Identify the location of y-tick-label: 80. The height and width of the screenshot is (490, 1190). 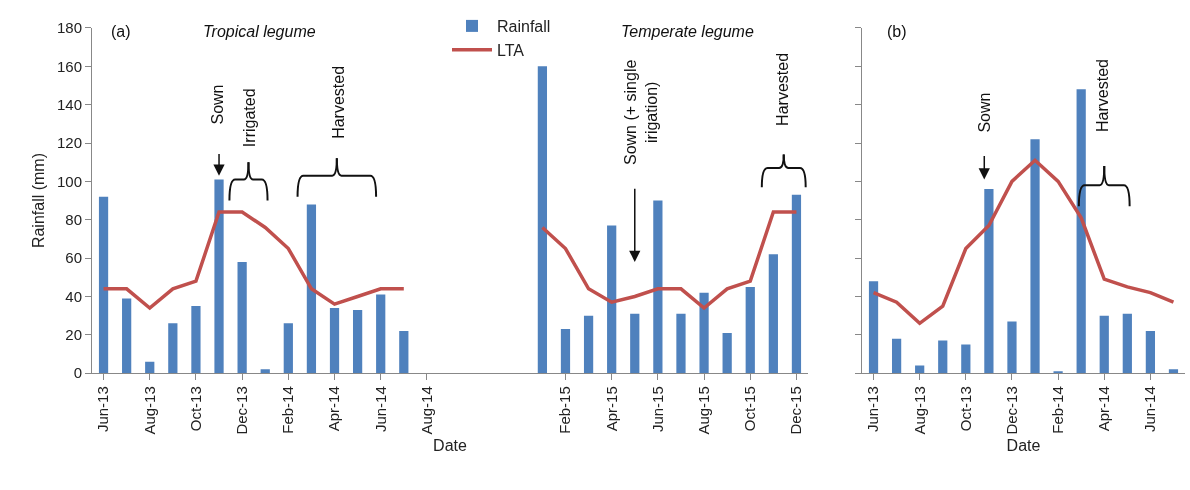
(73, 219).